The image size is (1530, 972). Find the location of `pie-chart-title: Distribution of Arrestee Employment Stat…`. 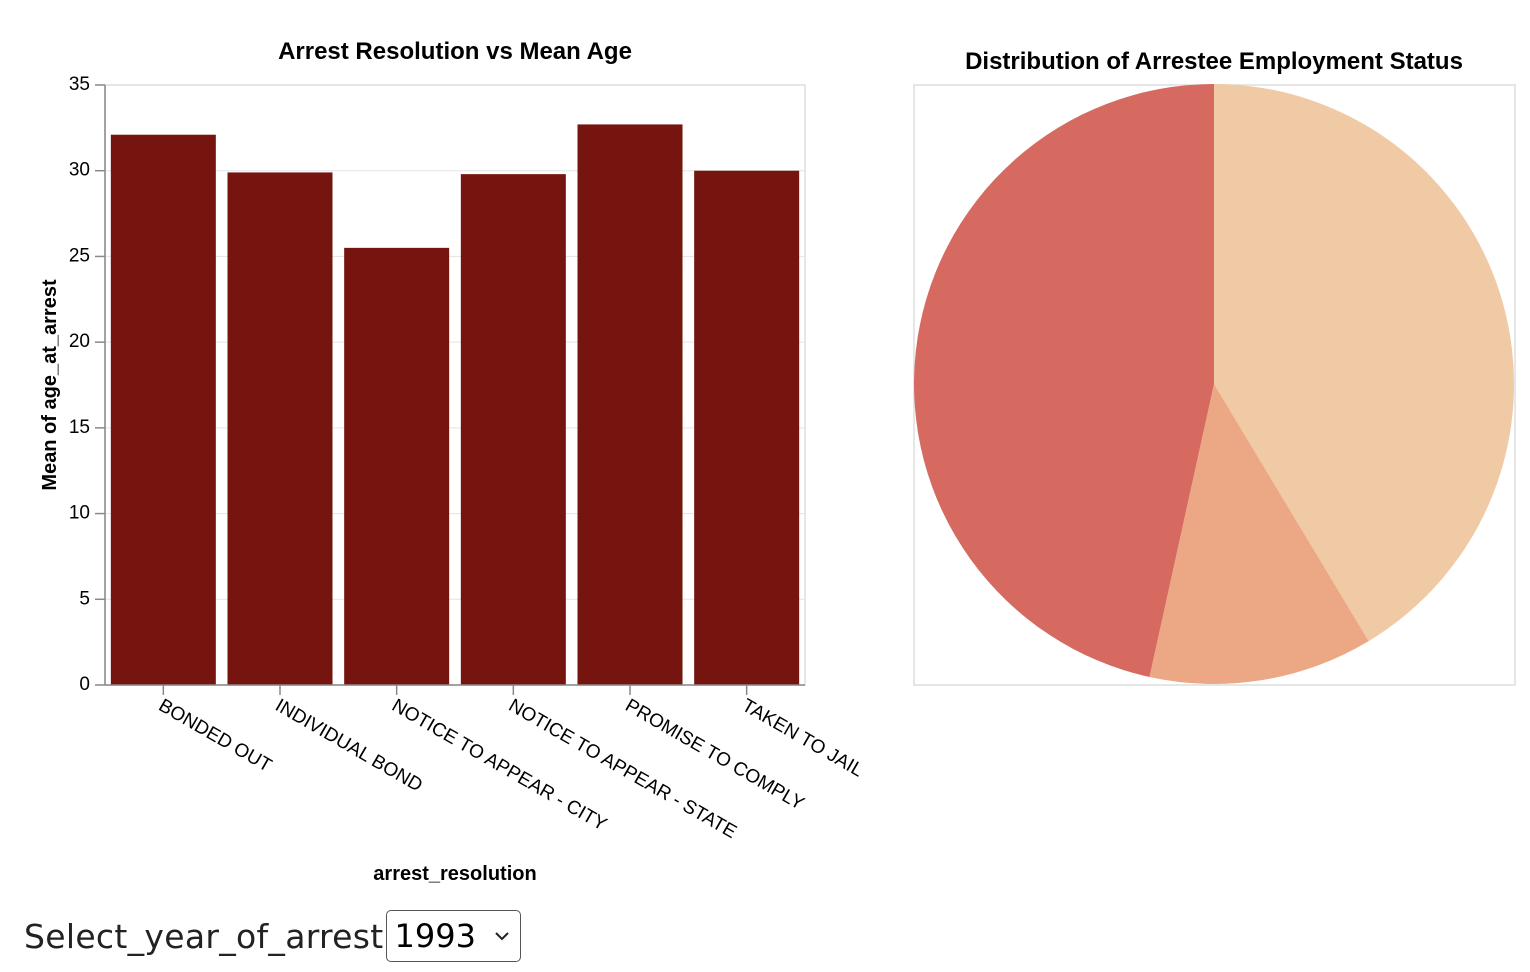

pie-chart-title: Distribution of Arrestee Employment Stat… is located at coordinates (1214, 61).